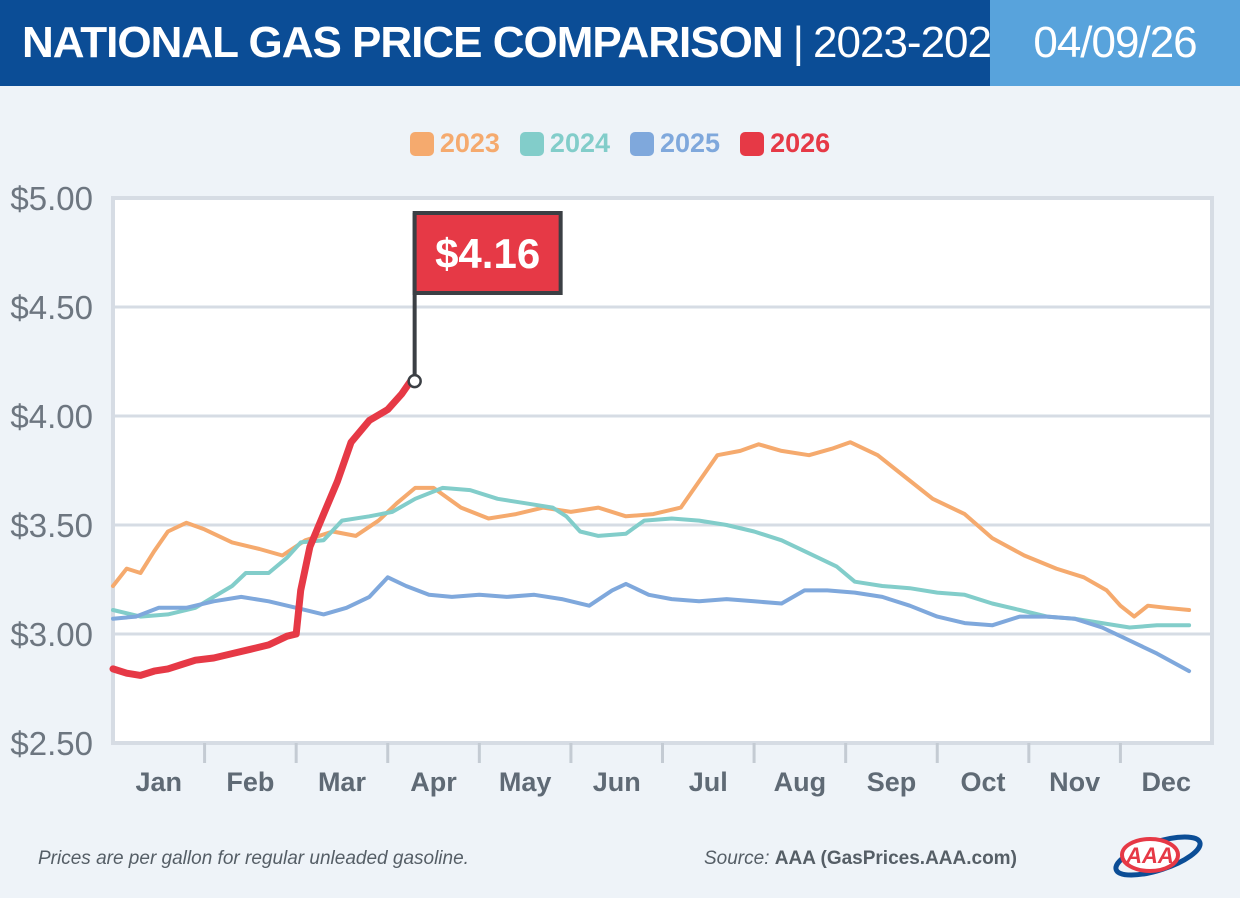  I want to click on source-credit: Source: AAA (GasPrices.AAA.com), so click(860, 859).